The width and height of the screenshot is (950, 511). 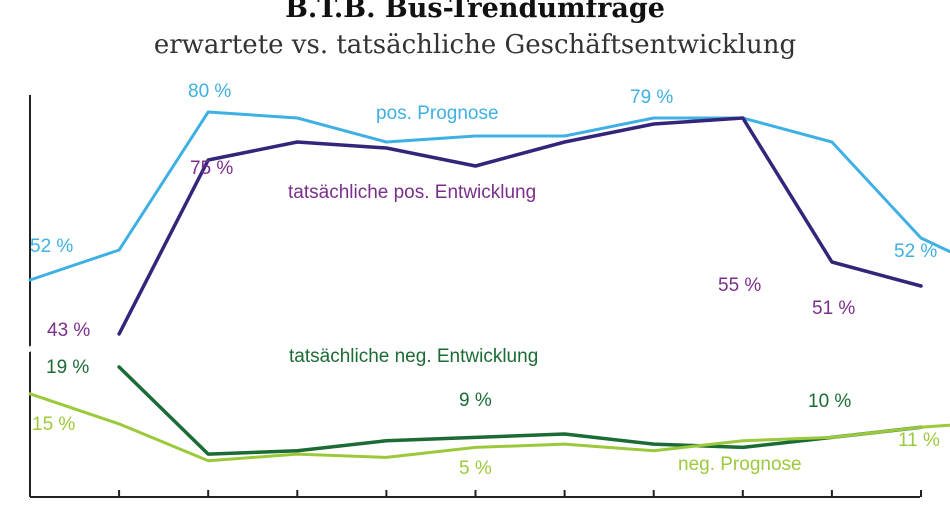 What do you see at coordinates (68, 330) in the screenshot?
I see `data-label: 43 %` at bounding box center [68, 330].